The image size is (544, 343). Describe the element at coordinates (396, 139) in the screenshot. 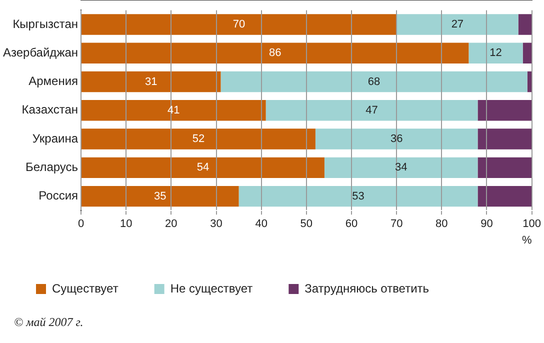

I see `data-label: 36` at that location.